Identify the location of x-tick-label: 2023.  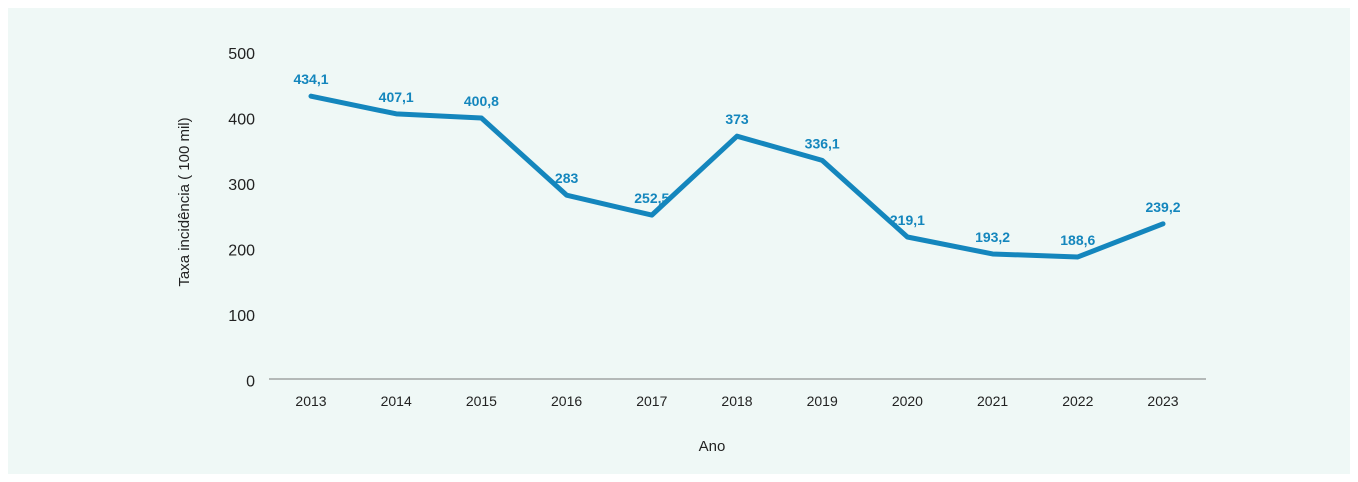
(1162, 401).